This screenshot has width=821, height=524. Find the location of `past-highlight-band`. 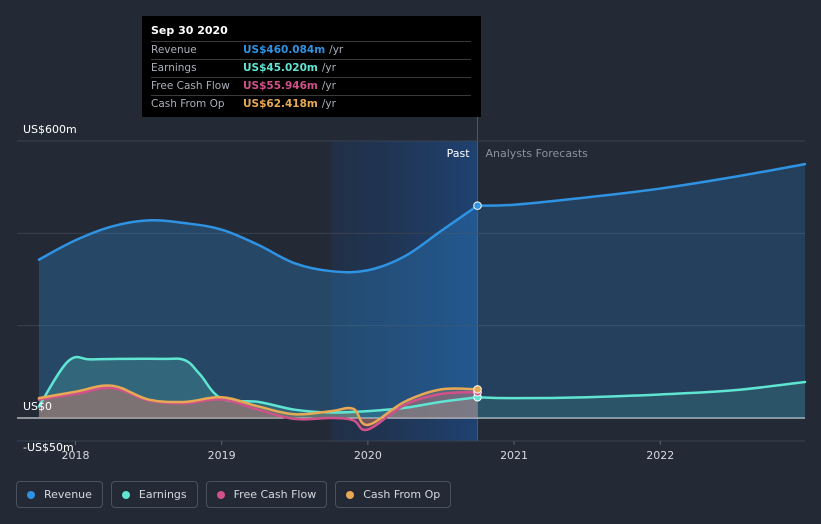

past-highlight-band is located at coordinates (405, 279).